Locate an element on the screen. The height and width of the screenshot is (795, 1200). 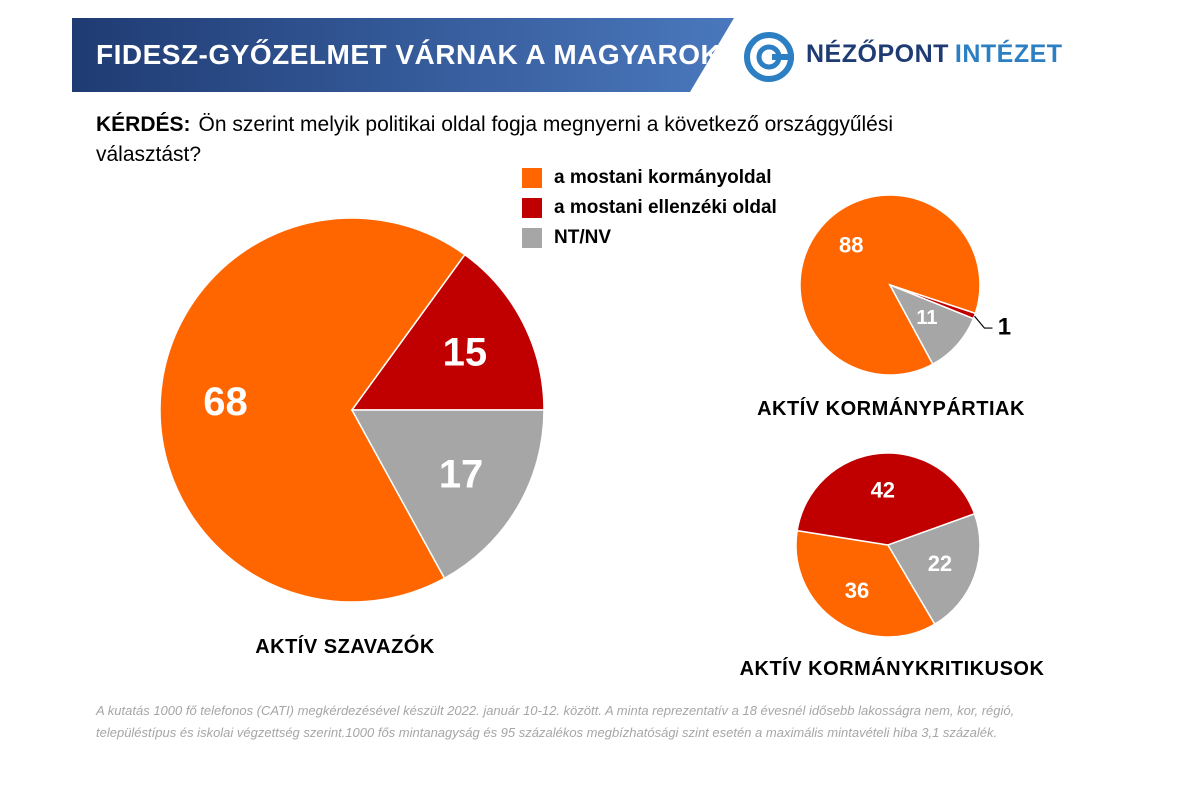
legend-label: a mostani kormányoldal is located at coordinates (663, 177).